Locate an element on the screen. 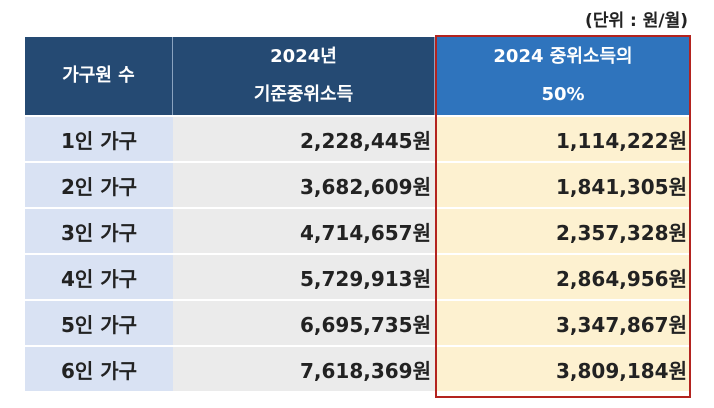 The height and width of the screenshot is (408, 714). half-median-value: 3,347,867원 is located at coordinates (563, 322).